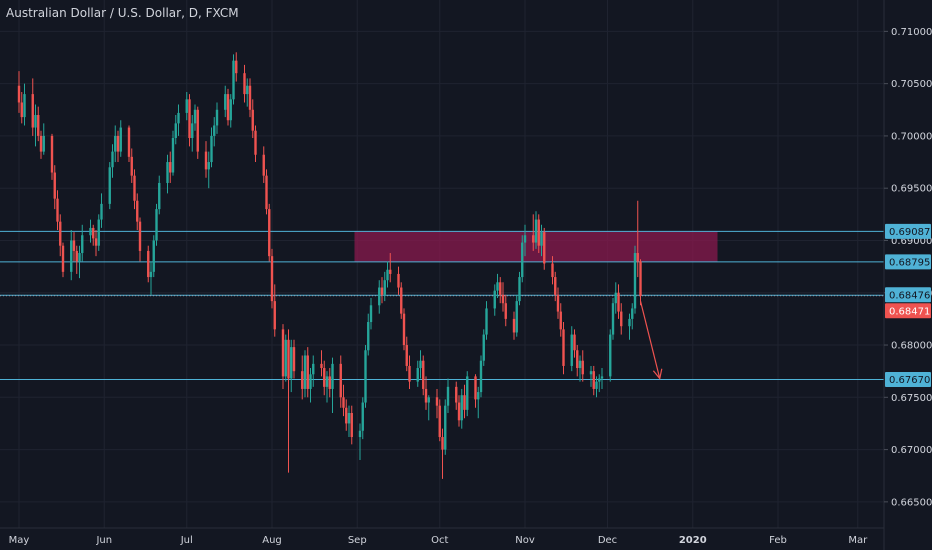 The width and height of the screenshot is (932, 550). I want to click on price-tick-label: 0.71000, so click(911, 32).